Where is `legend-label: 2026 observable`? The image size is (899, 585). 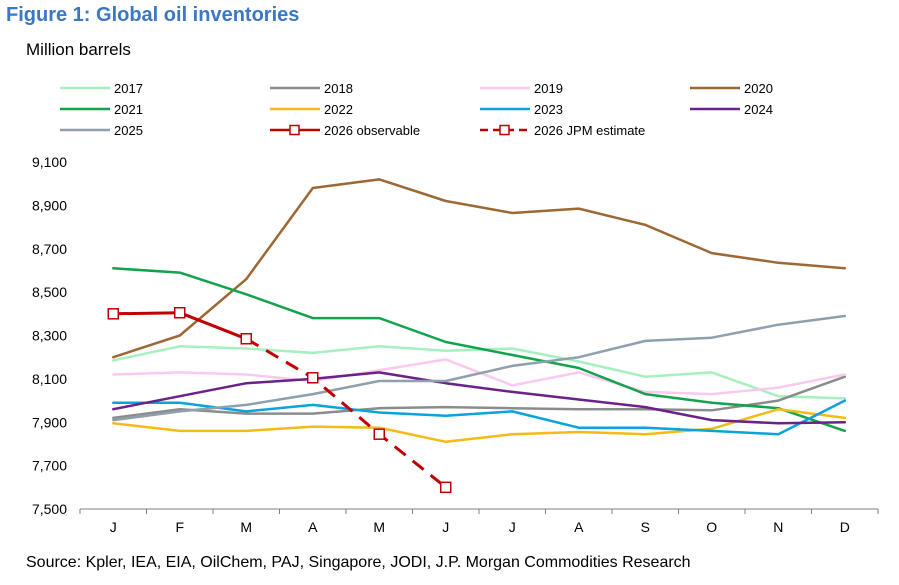 legend-label: 2026 observable is located at coordinates (372, 130).